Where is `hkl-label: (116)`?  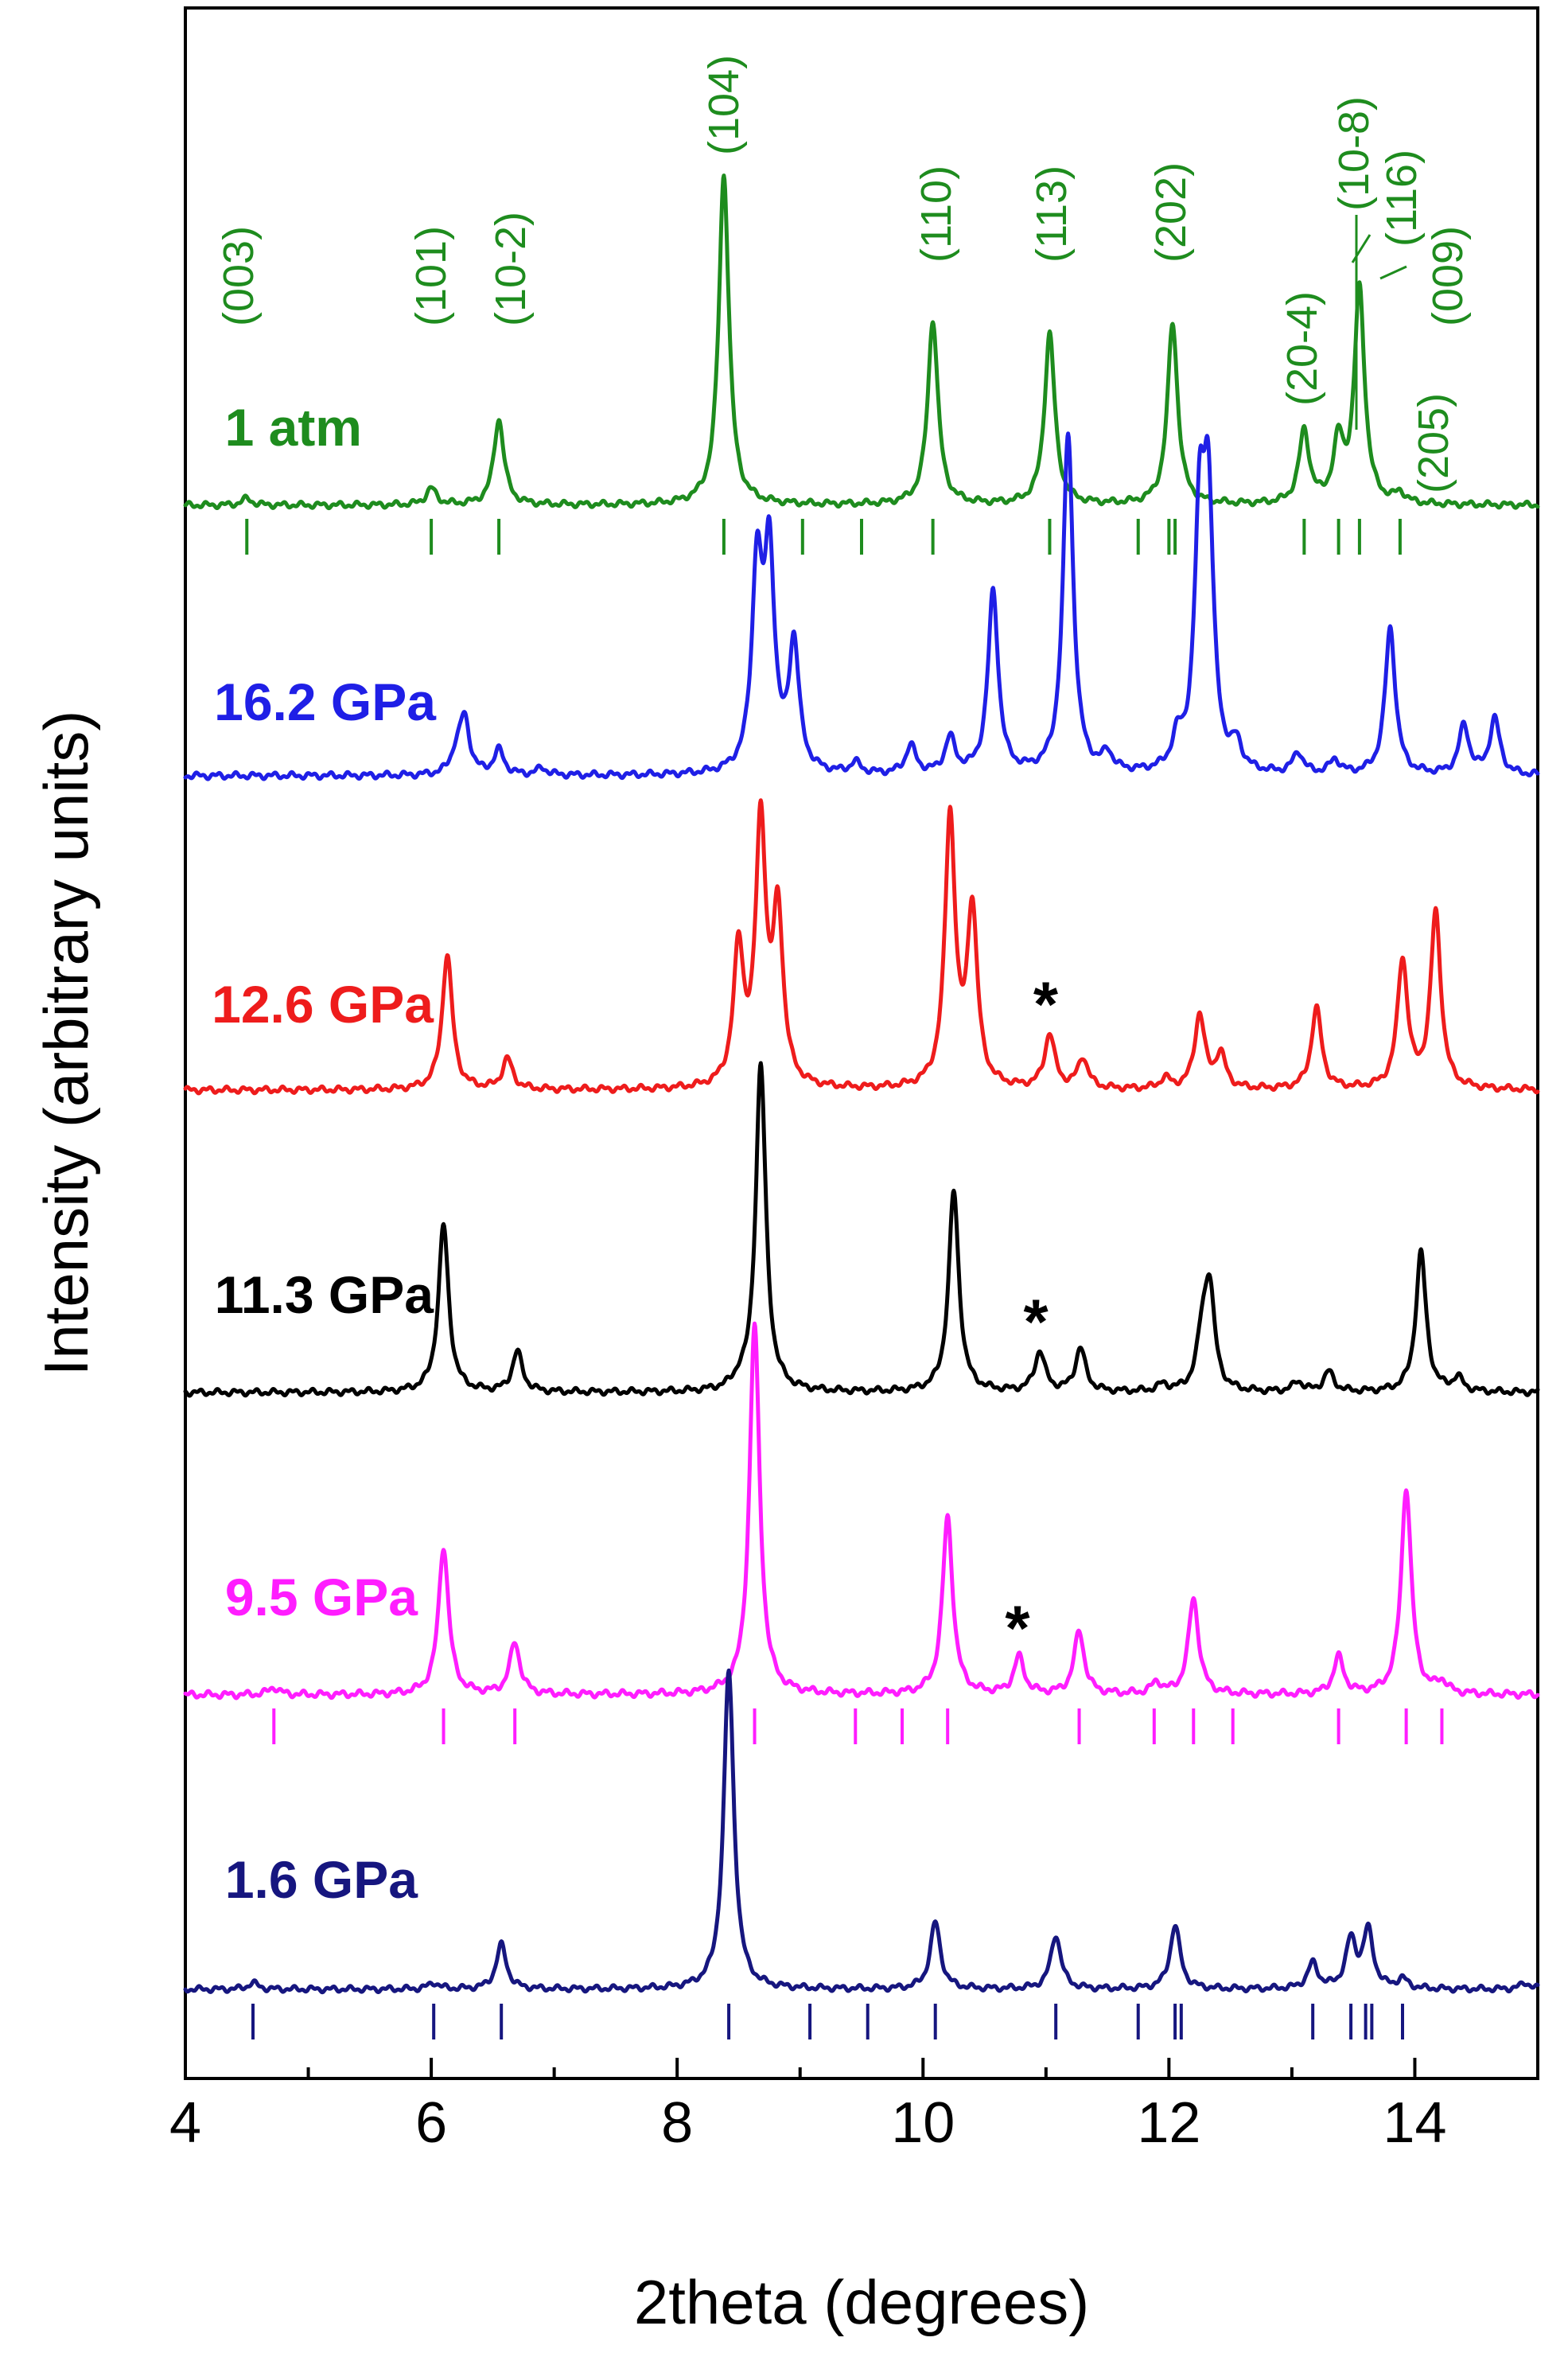 hkl-label: (116) is located at coordinates (1402, 198).